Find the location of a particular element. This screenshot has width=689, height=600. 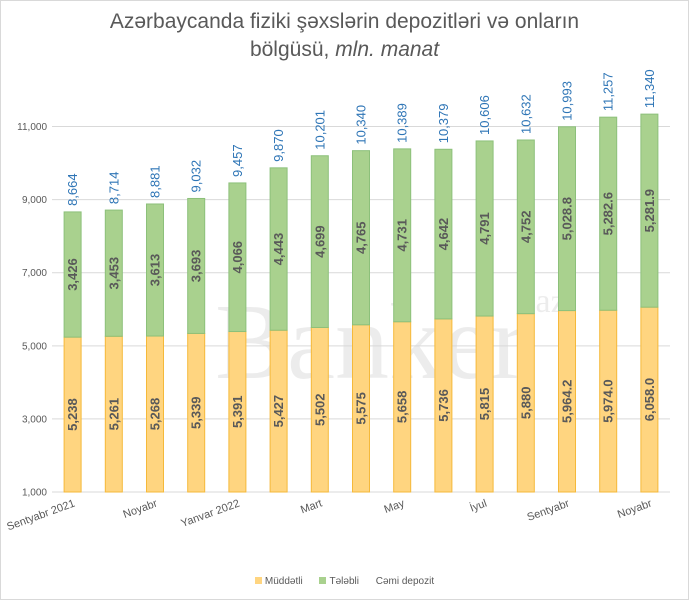

data-label-total: 11,257 is located at coordinates (608, 91).